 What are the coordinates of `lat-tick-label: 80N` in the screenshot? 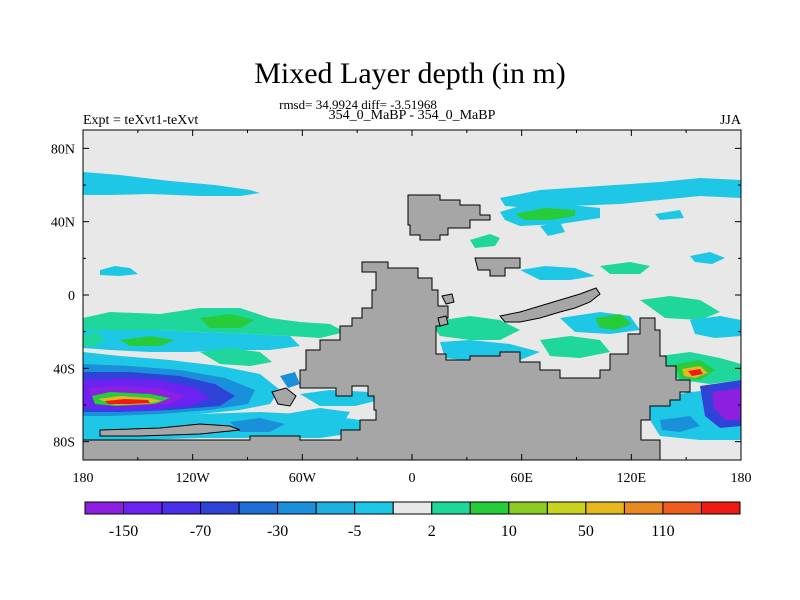 It's located at (63, 149).